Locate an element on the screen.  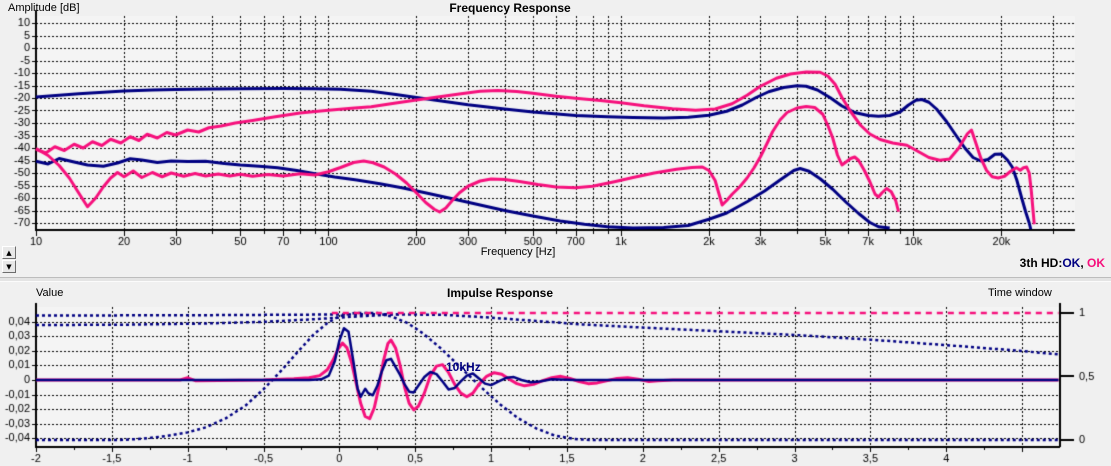
hd-status-right: OK is located at coordinates (1096, 263).